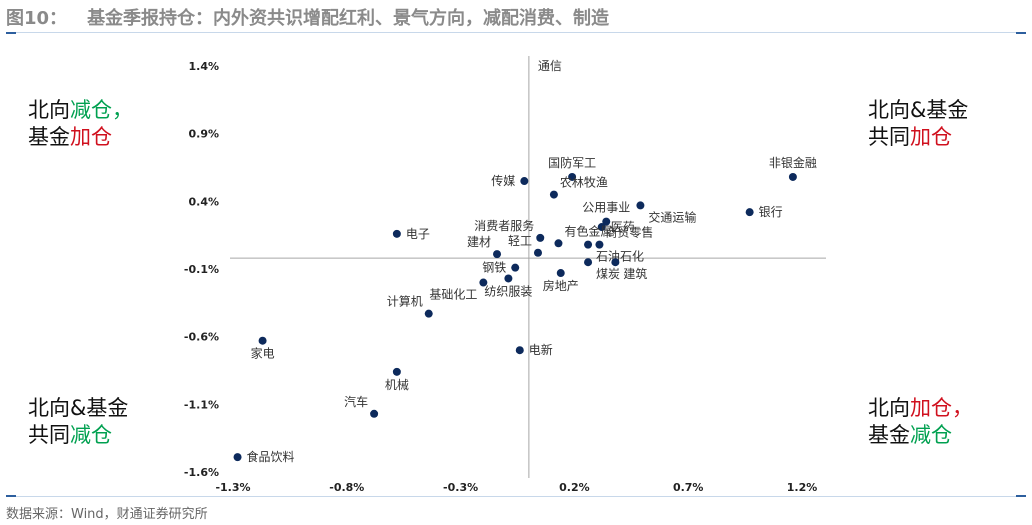  What do you see at coordinates (203, 201) in the screenshot?
I see `y-tick-label: 0.4%` at bounding box center [203, 201].